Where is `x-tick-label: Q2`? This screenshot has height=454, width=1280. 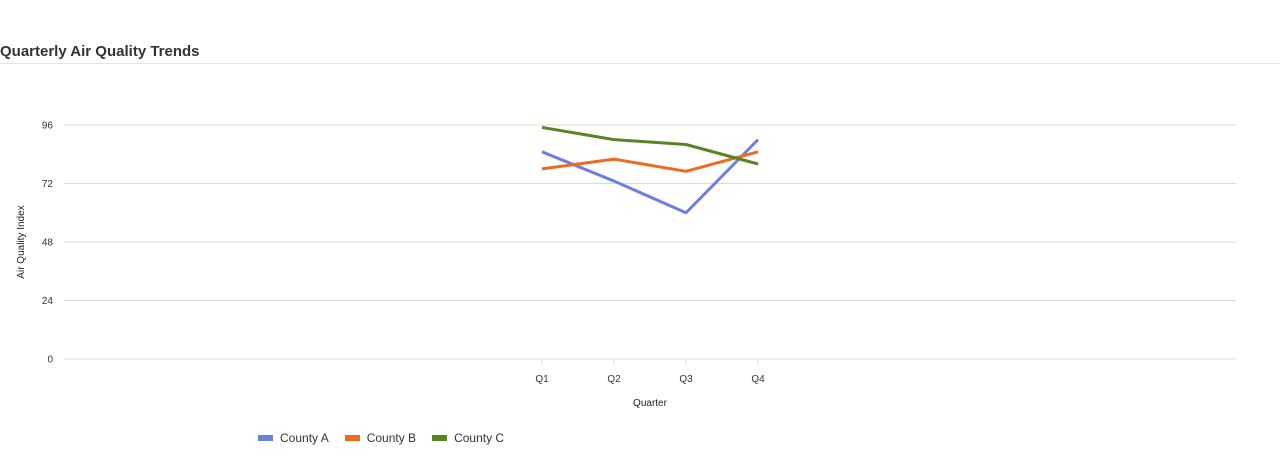 x-tick-label: Q2 is located at coordinates (614, 379).